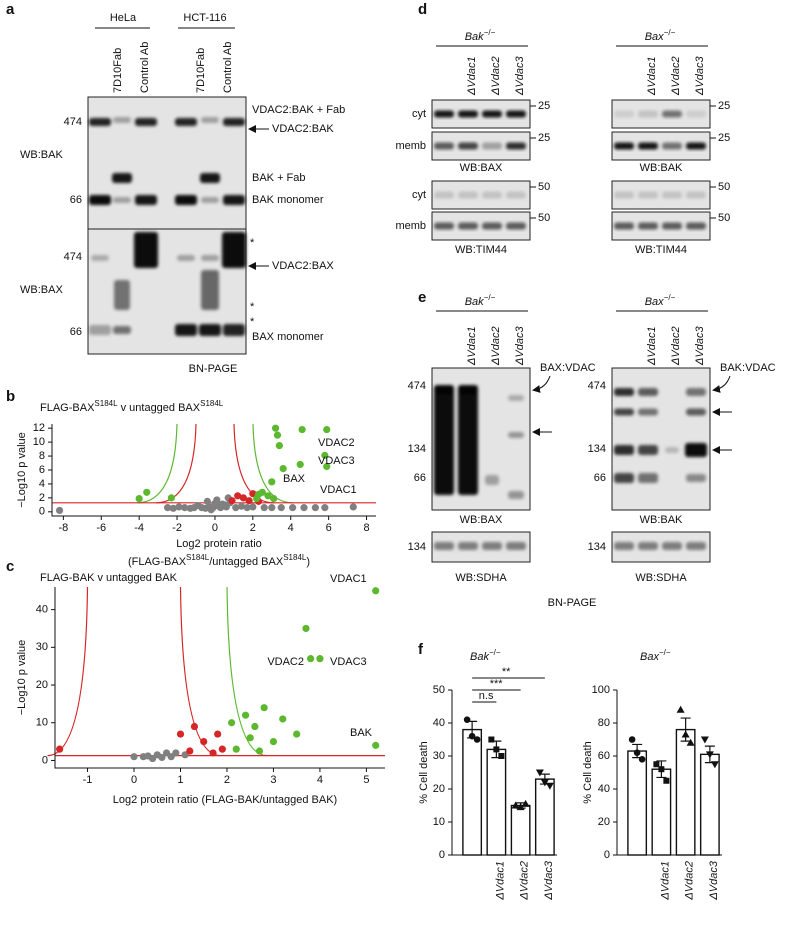  Describe the element at coordinates (661, 578) in the screenshot. I see `blot-label: WB:SDHA` at that location.